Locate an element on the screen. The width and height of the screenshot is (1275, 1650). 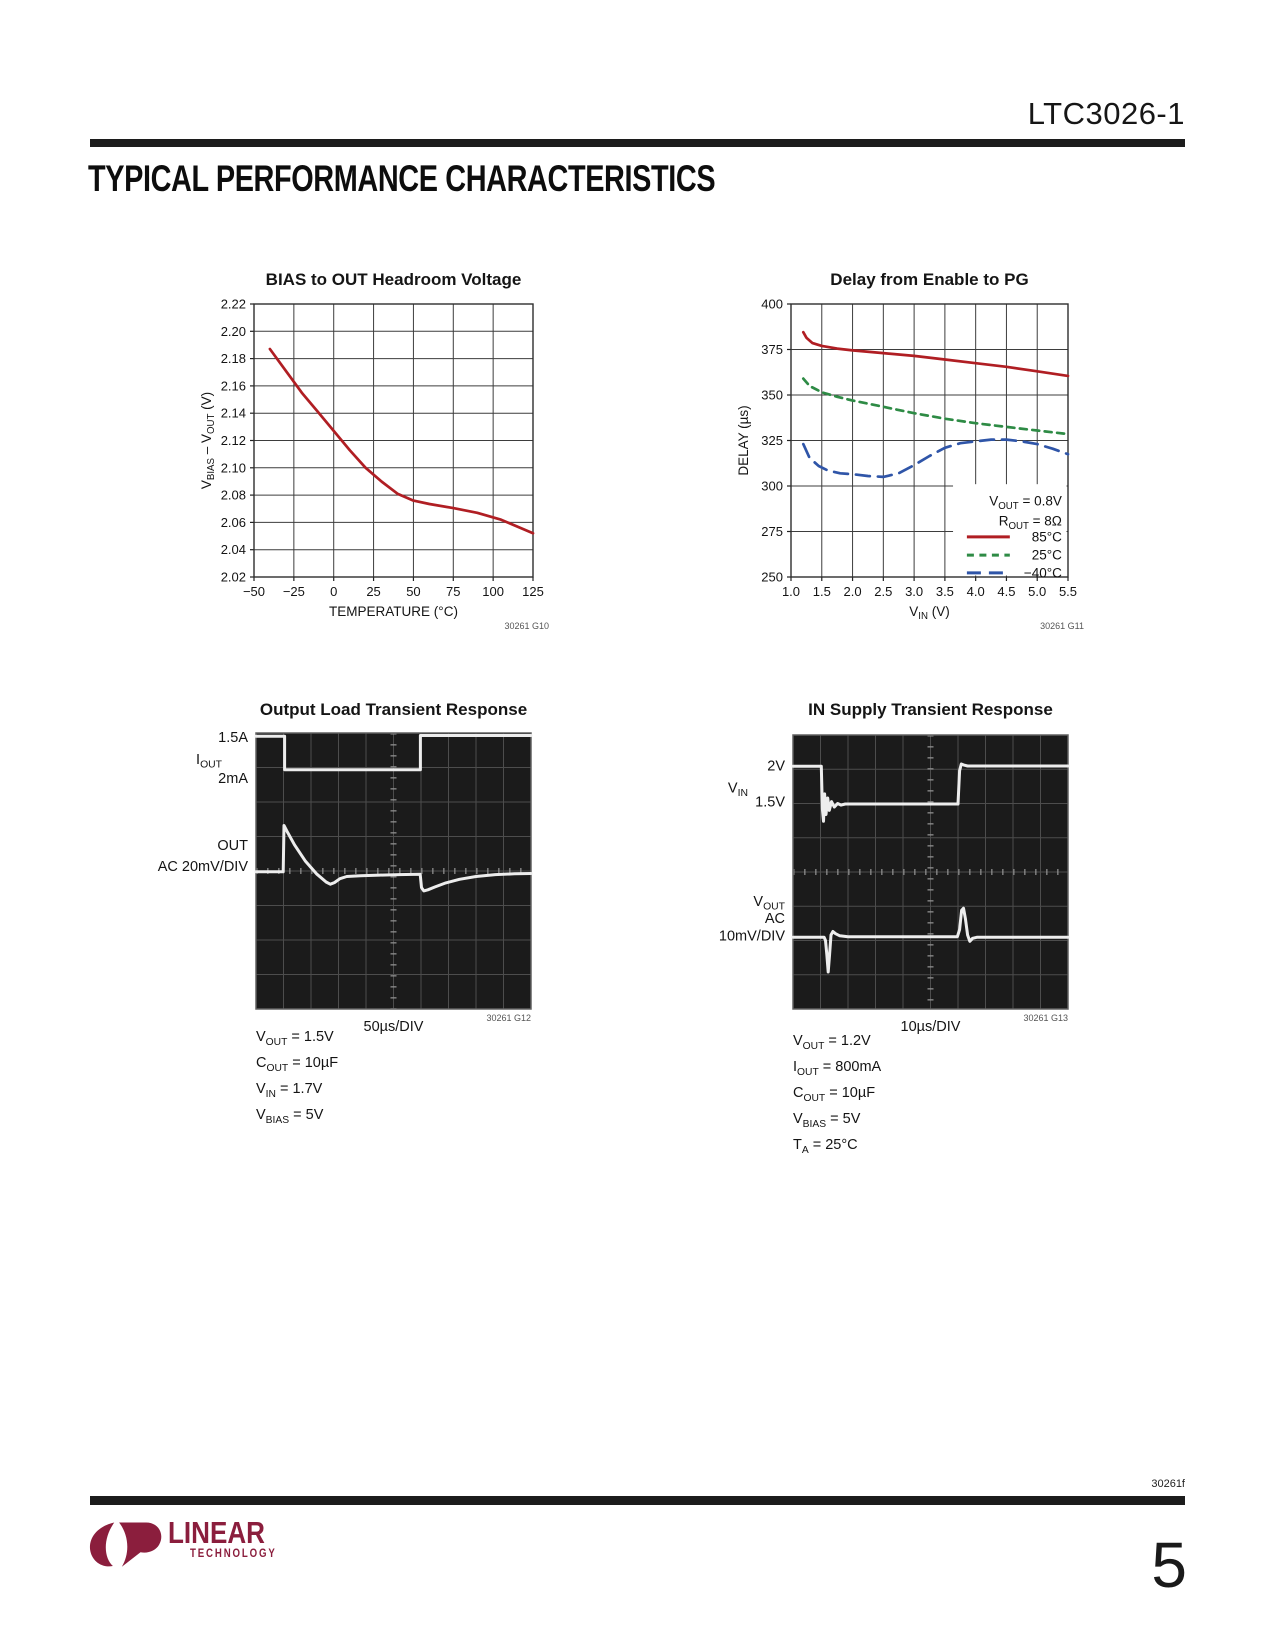
figure-code: 30261 G10 is located at coordinates (526, 626).